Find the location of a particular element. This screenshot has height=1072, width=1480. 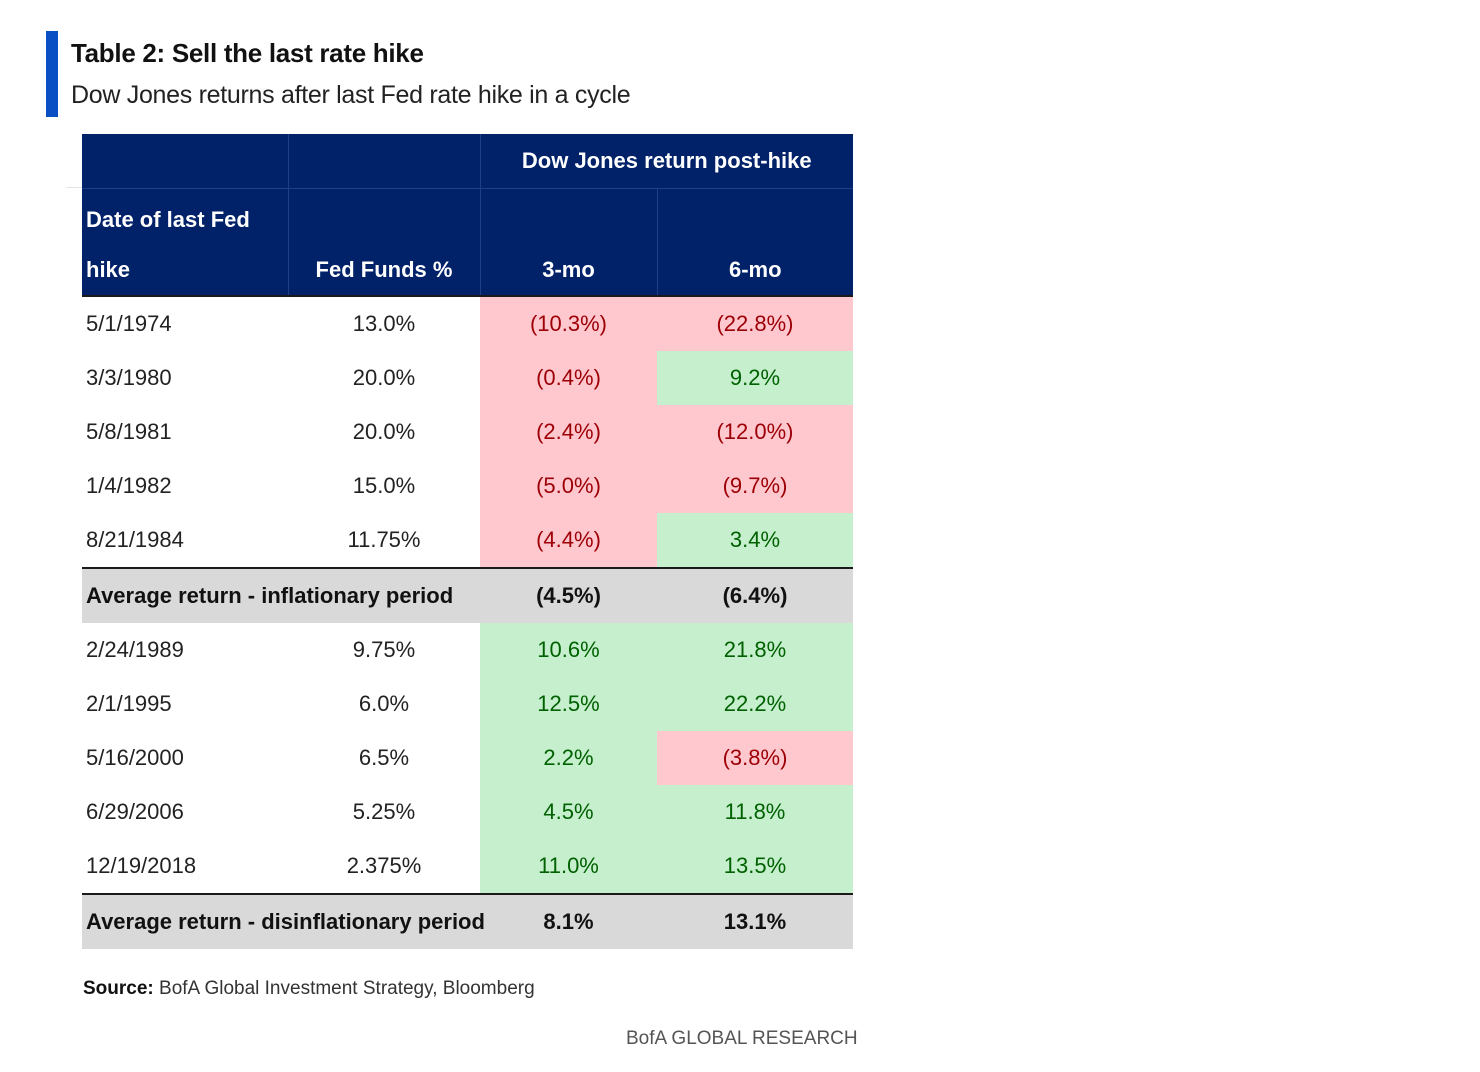

fed-funds-cell: 11.75% is located at coordinates (384, 539).